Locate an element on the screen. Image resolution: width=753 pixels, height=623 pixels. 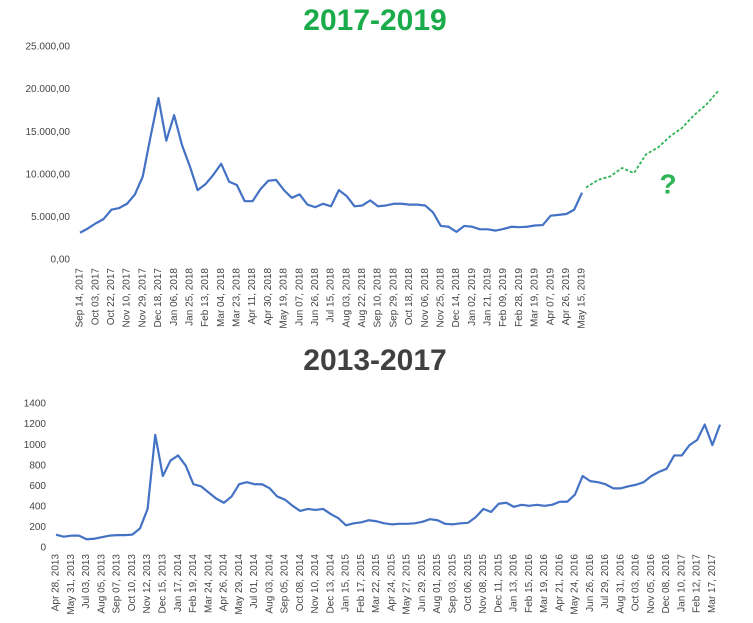
x-tick-label: Nov 12, 2013 is located at coordinates (147, 584).